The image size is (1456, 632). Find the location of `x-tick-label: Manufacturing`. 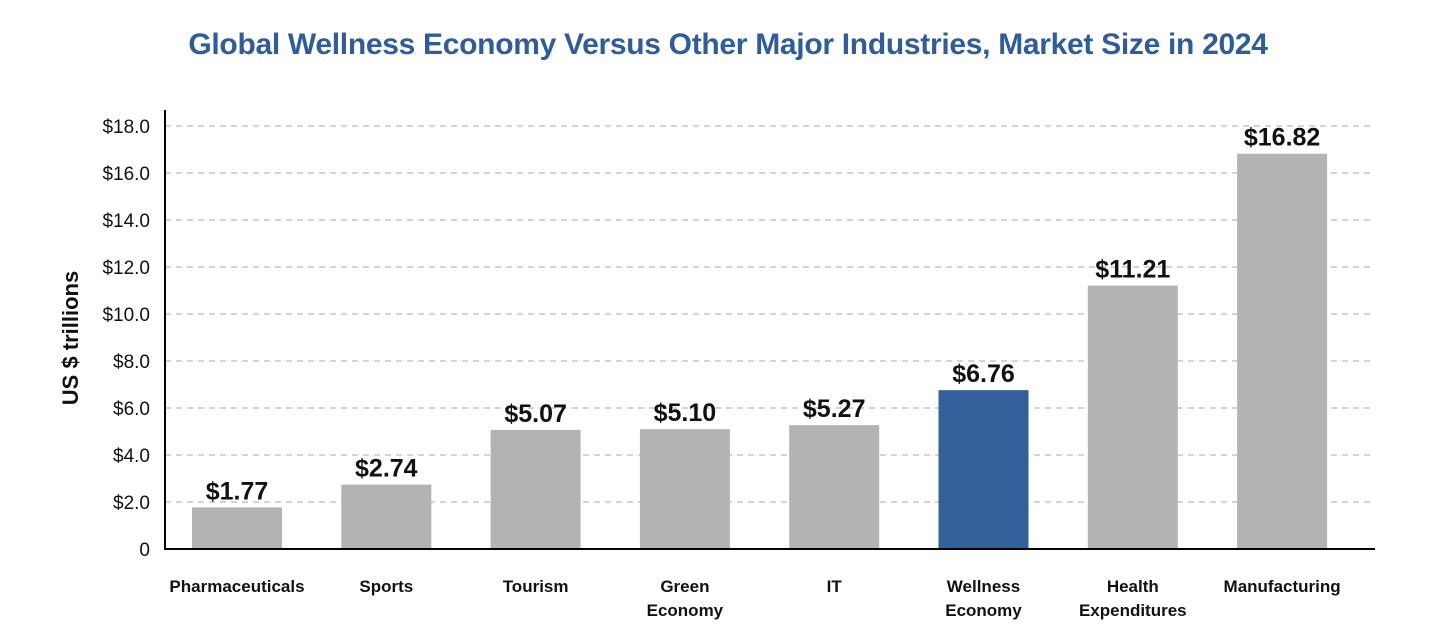

x-tick-label: Manufacturing is located at coordinates (1282, 586).